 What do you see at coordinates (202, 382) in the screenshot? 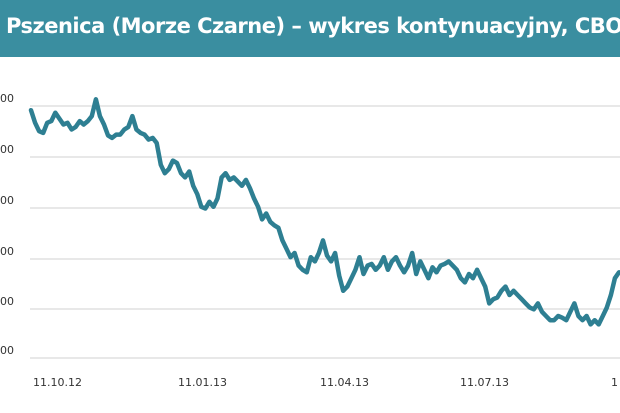
I see `x-tick-label: 11.01.13` at bounding box center [202, 382].